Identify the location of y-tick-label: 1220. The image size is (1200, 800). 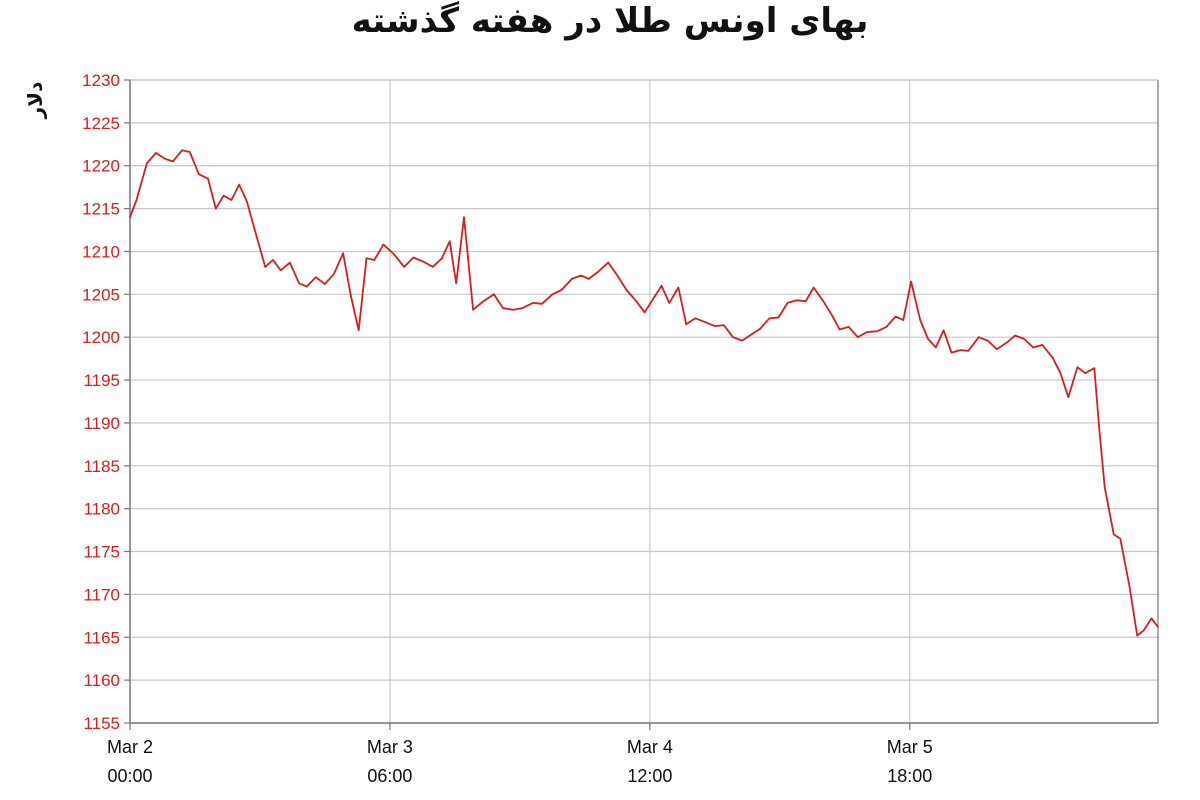
(101, 166).